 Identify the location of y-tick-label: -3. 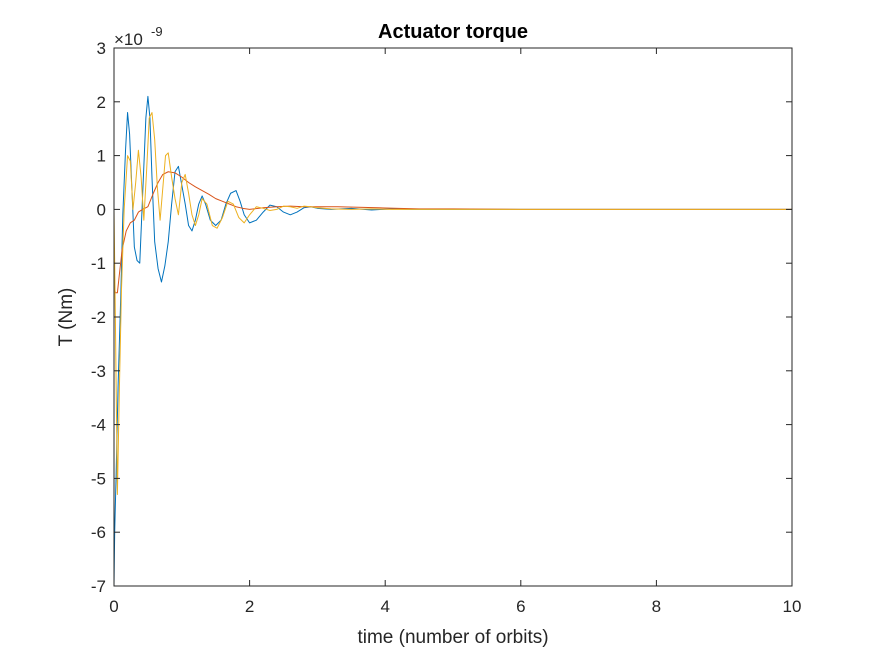
(98, 371).